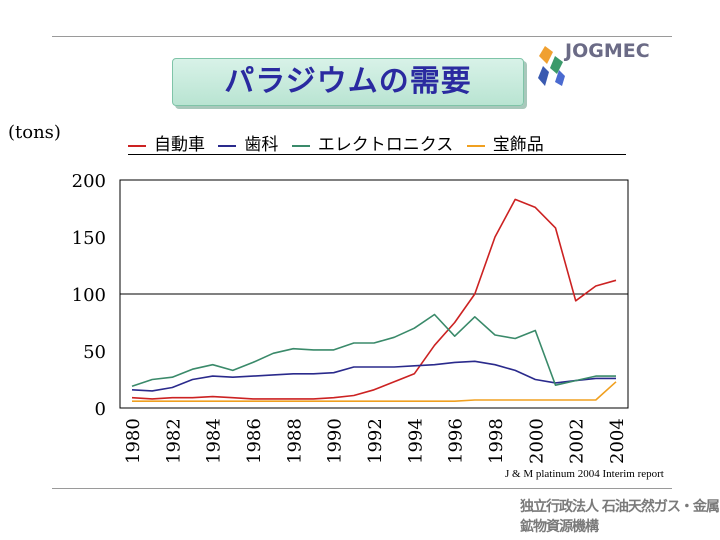  Describe the element at coordinates (34, 132) in the screenshot. I see `y-unit-label: (tons)` at that location.